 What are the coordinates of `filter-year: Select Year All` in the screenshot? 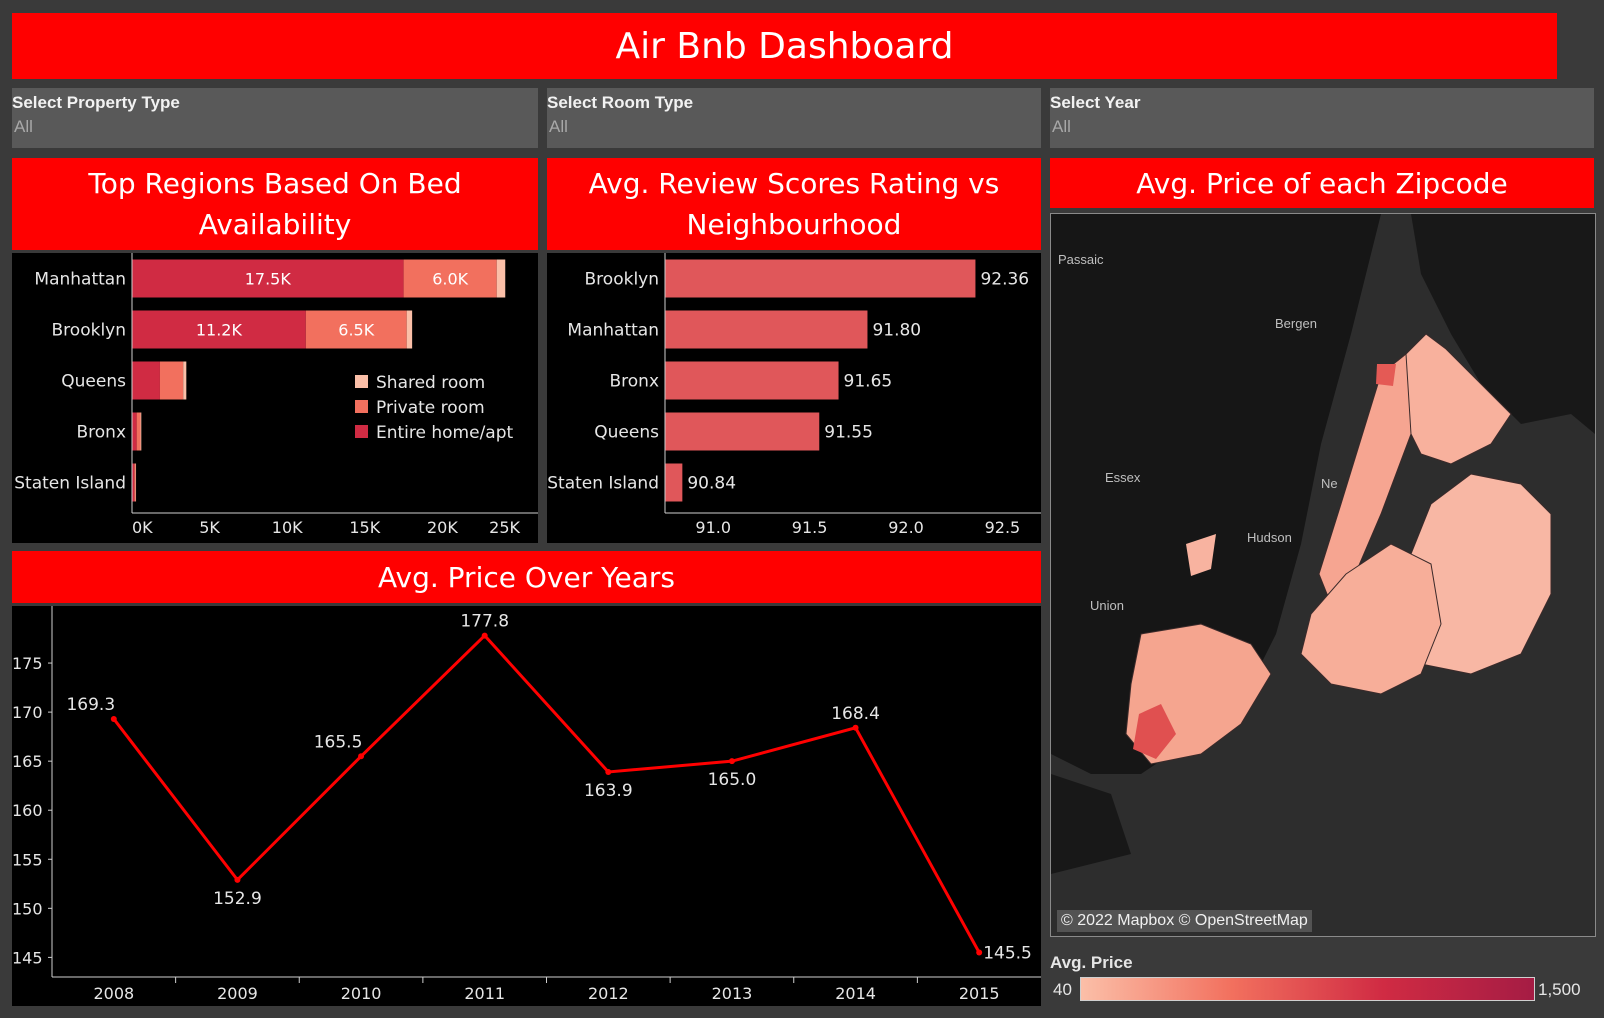 It's located at (1322, 118).